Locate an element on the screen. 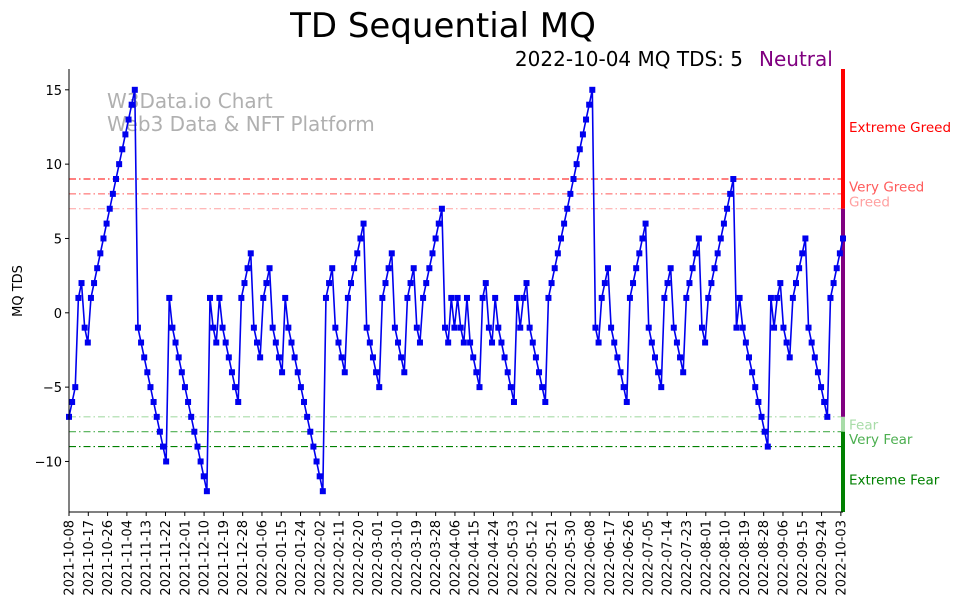  x-tick-label: 2021-12-10 is located at coordinates (205, 558).